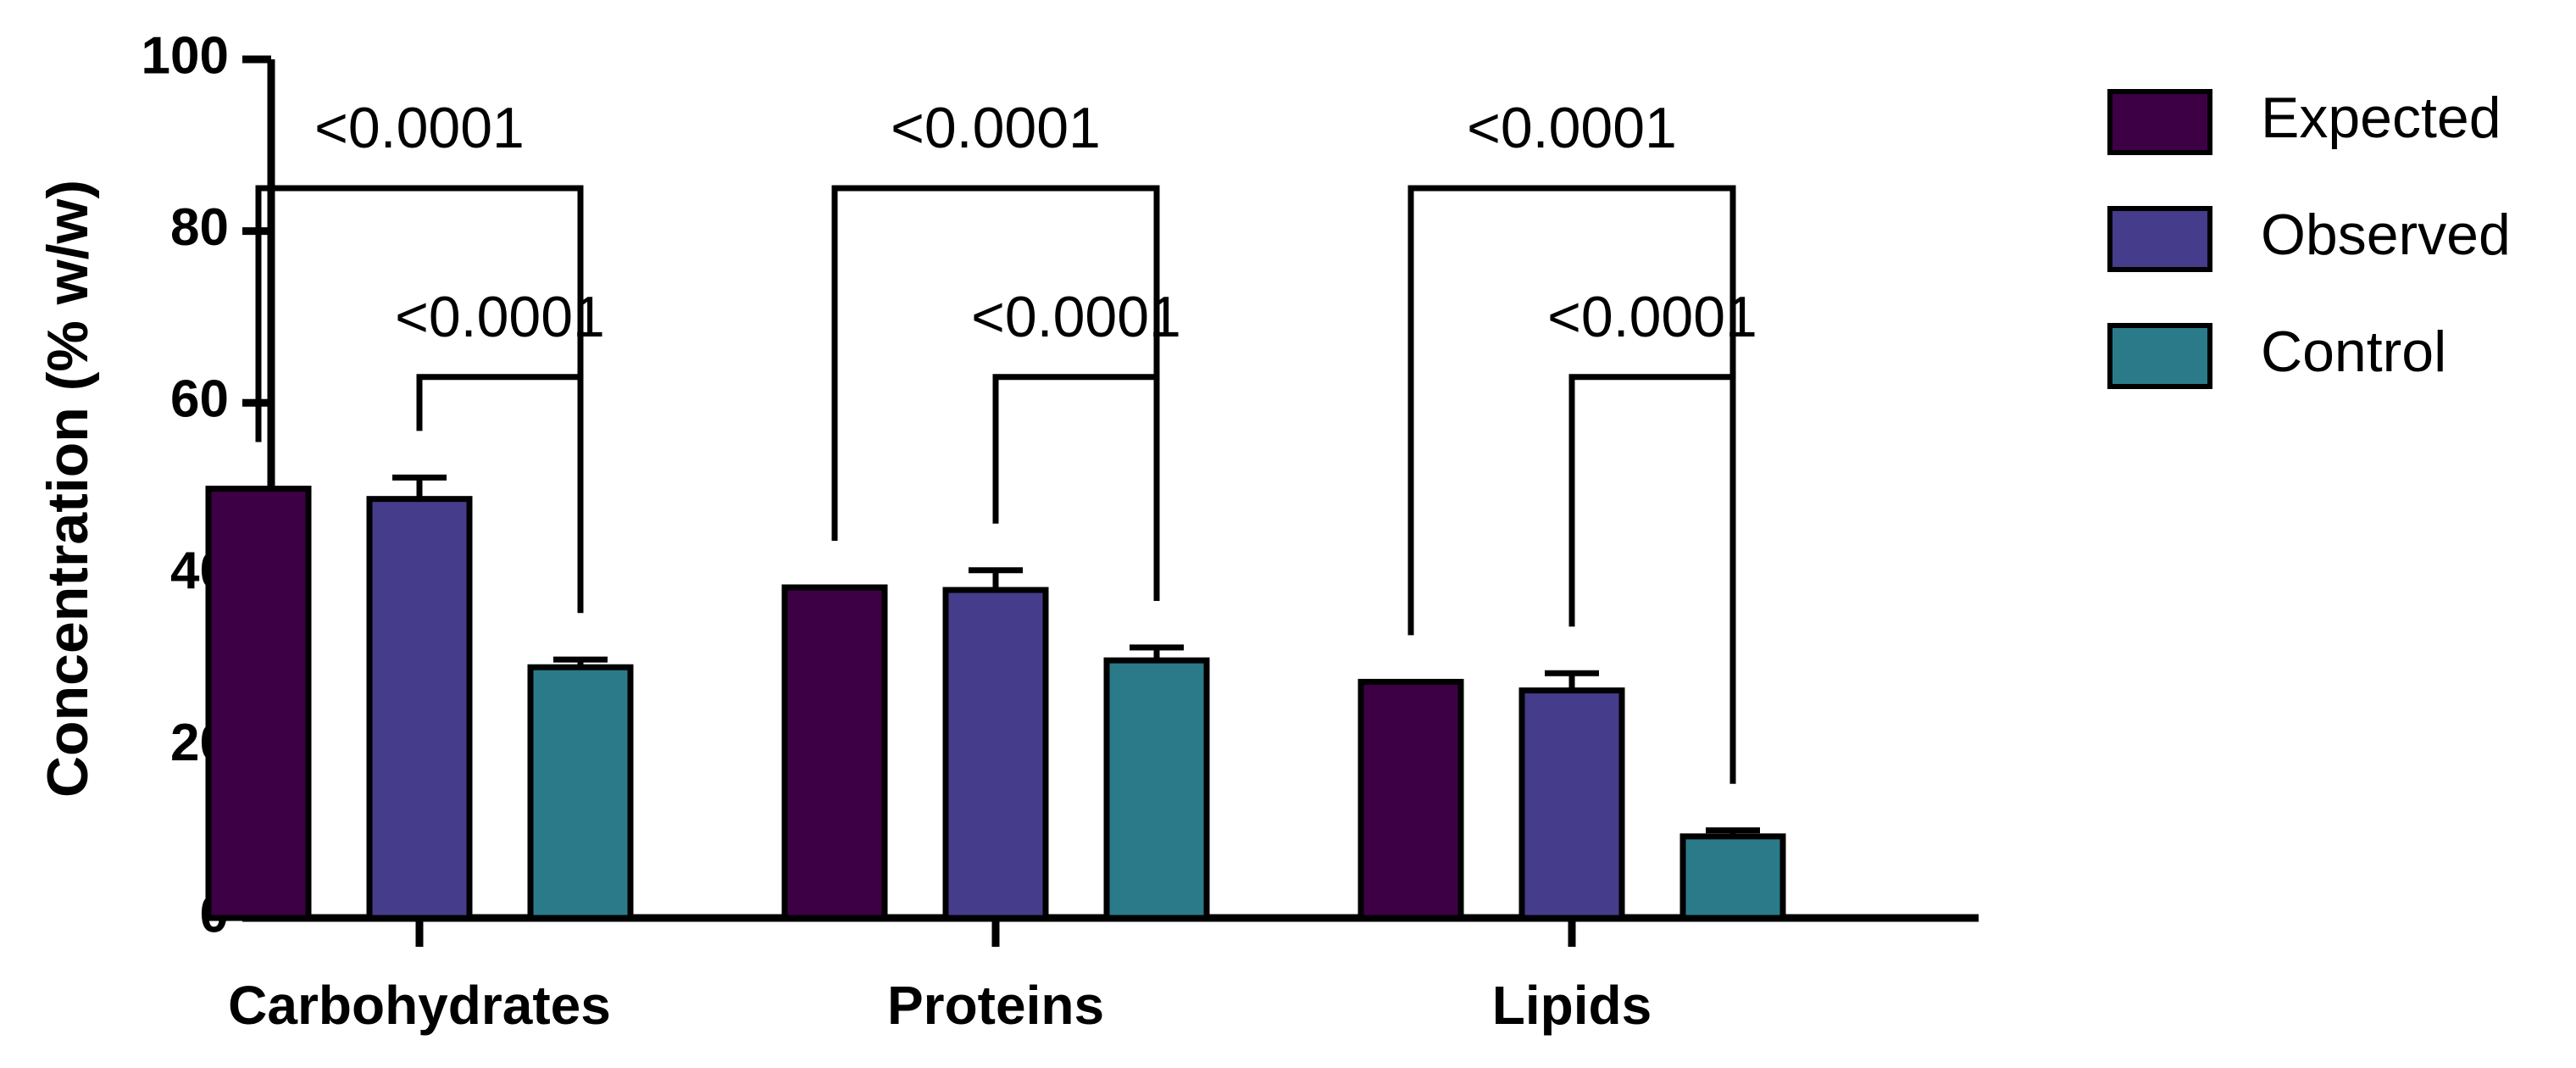 This screenshot has height=1068, width=2576. I want to click on bar-proteins-control, so click(1156, 789).